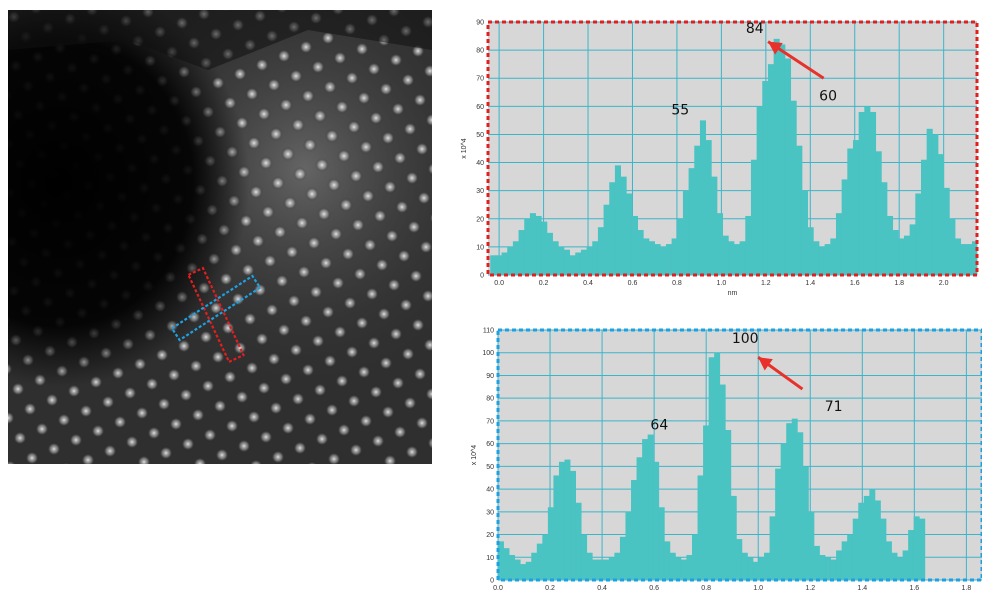 Image resolution: width=982 pixels, height=596 pixels. Describe the element at coordinates (654, 588) in the screenshot. I see `x-tick-label: 0.6` at that location.